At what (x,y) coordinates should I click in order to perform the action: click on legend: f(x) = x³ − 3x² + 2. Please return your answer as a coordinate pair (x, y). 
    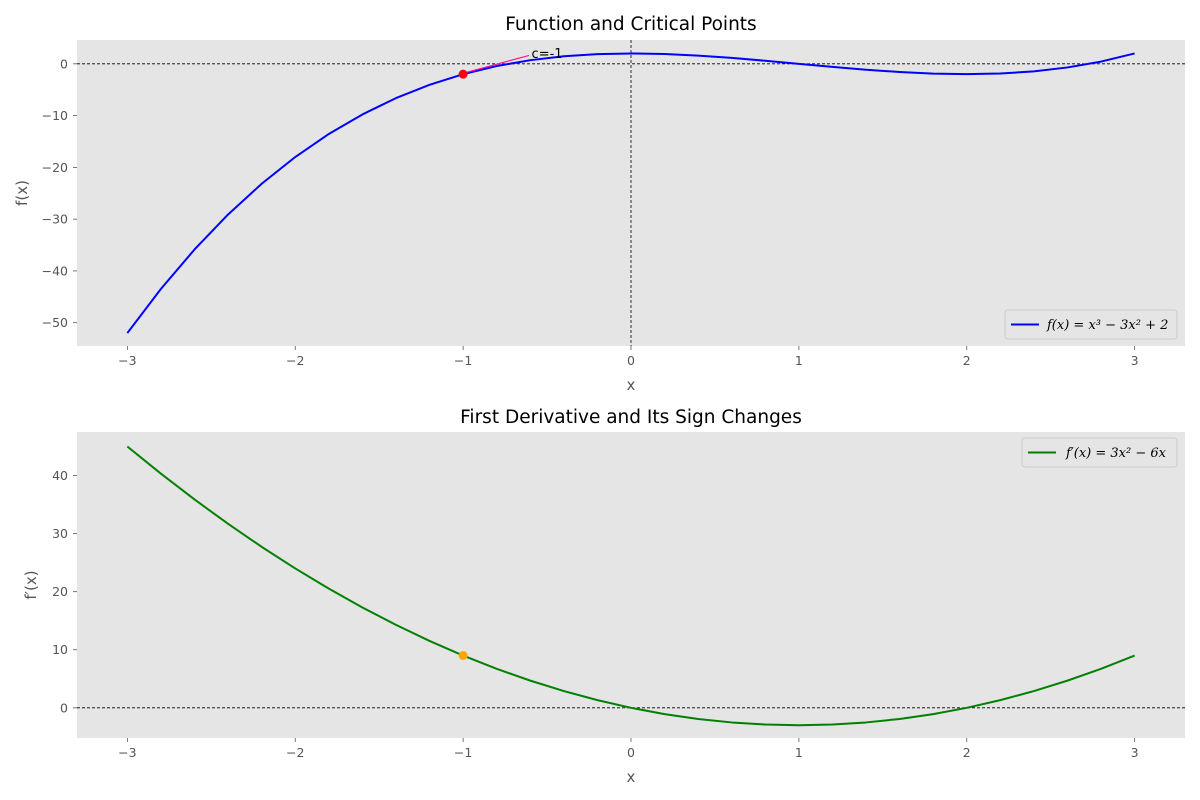
    Looking at the image, I should click on (1091, 324).